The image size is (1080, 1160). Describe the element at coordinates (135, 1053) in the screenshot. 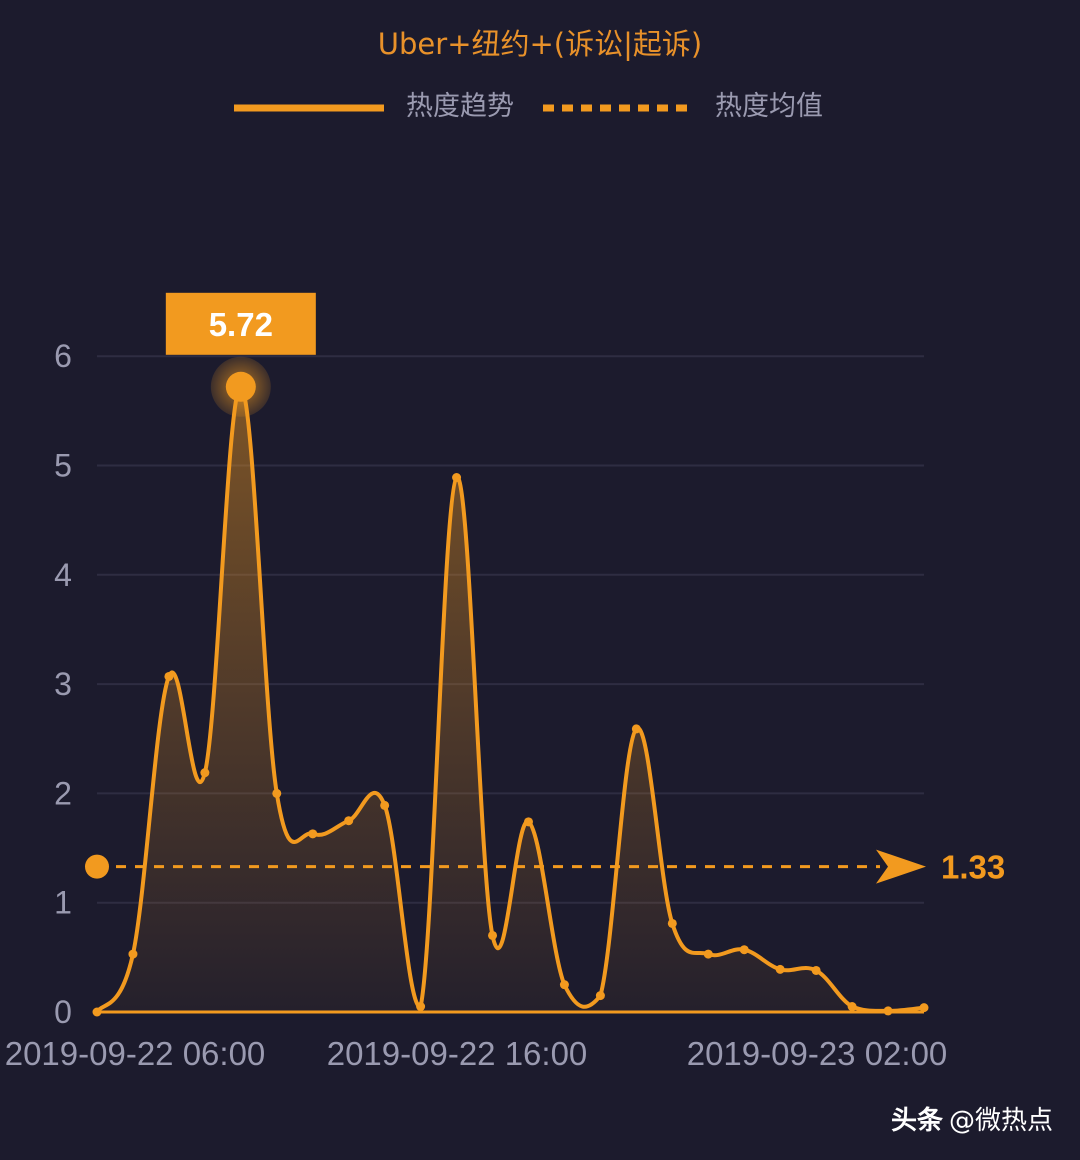

I see `x-tick-label-0: 2019-09-22 06:00` at that location.